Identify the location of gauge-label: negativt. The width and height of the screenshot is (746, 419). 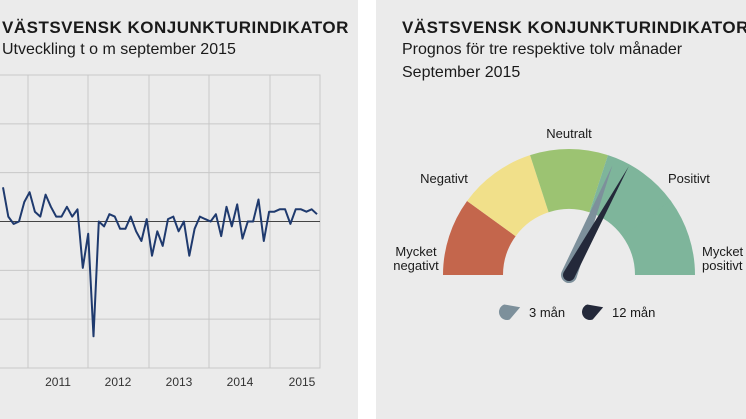
(416, 265).